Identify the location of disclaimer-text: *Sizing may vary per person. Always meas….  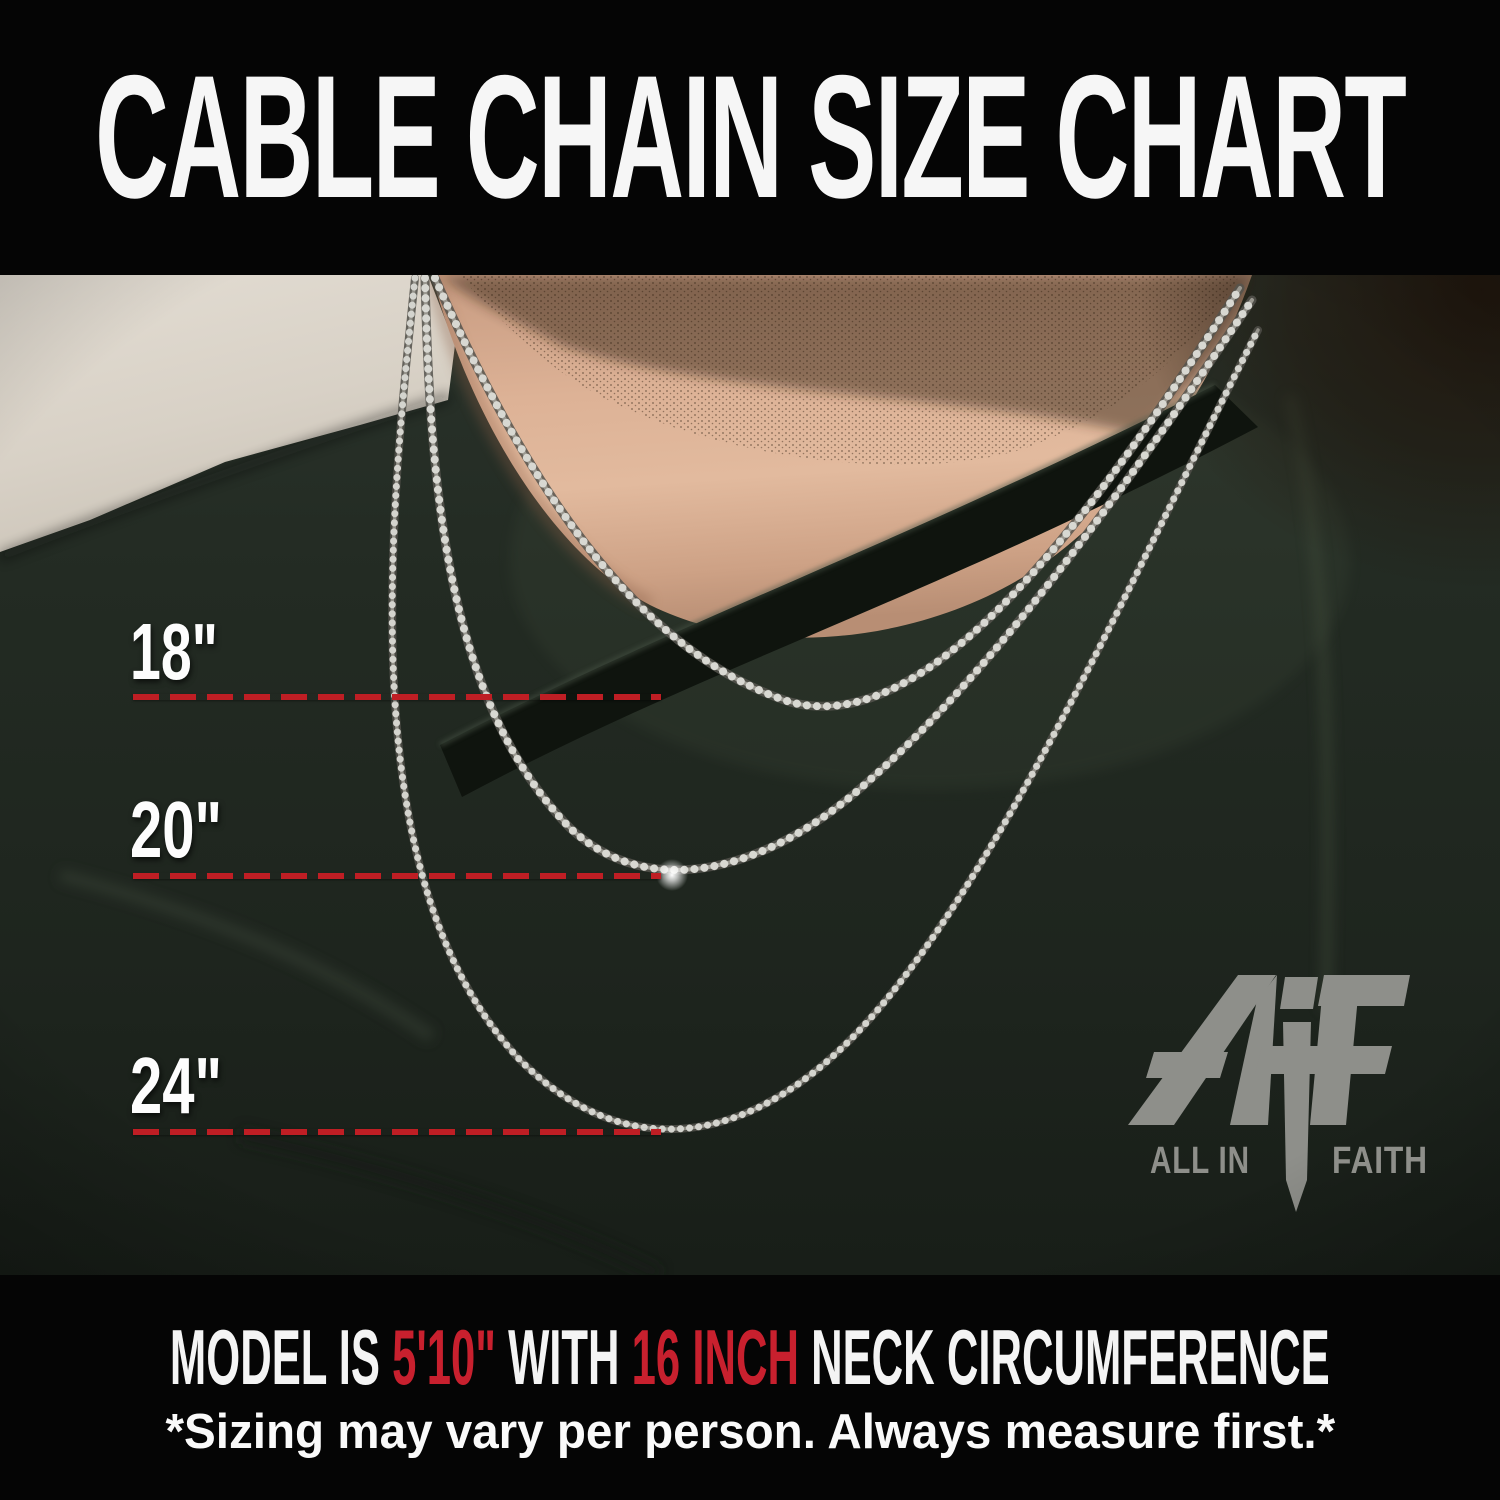
(750, 1432).